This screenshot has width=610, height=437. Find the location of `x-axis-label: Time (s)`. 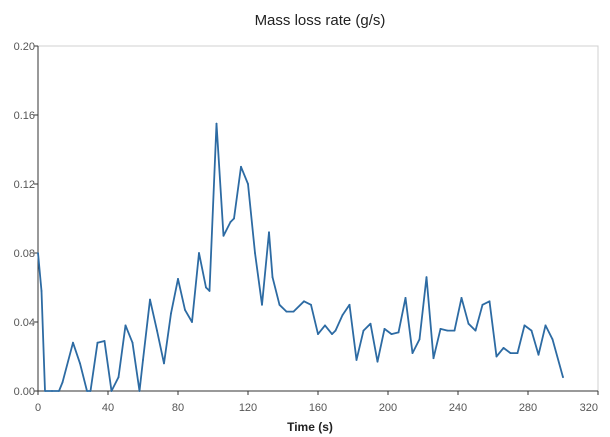

x-axis-label: Time (s) is located at coordinates (310, 427).